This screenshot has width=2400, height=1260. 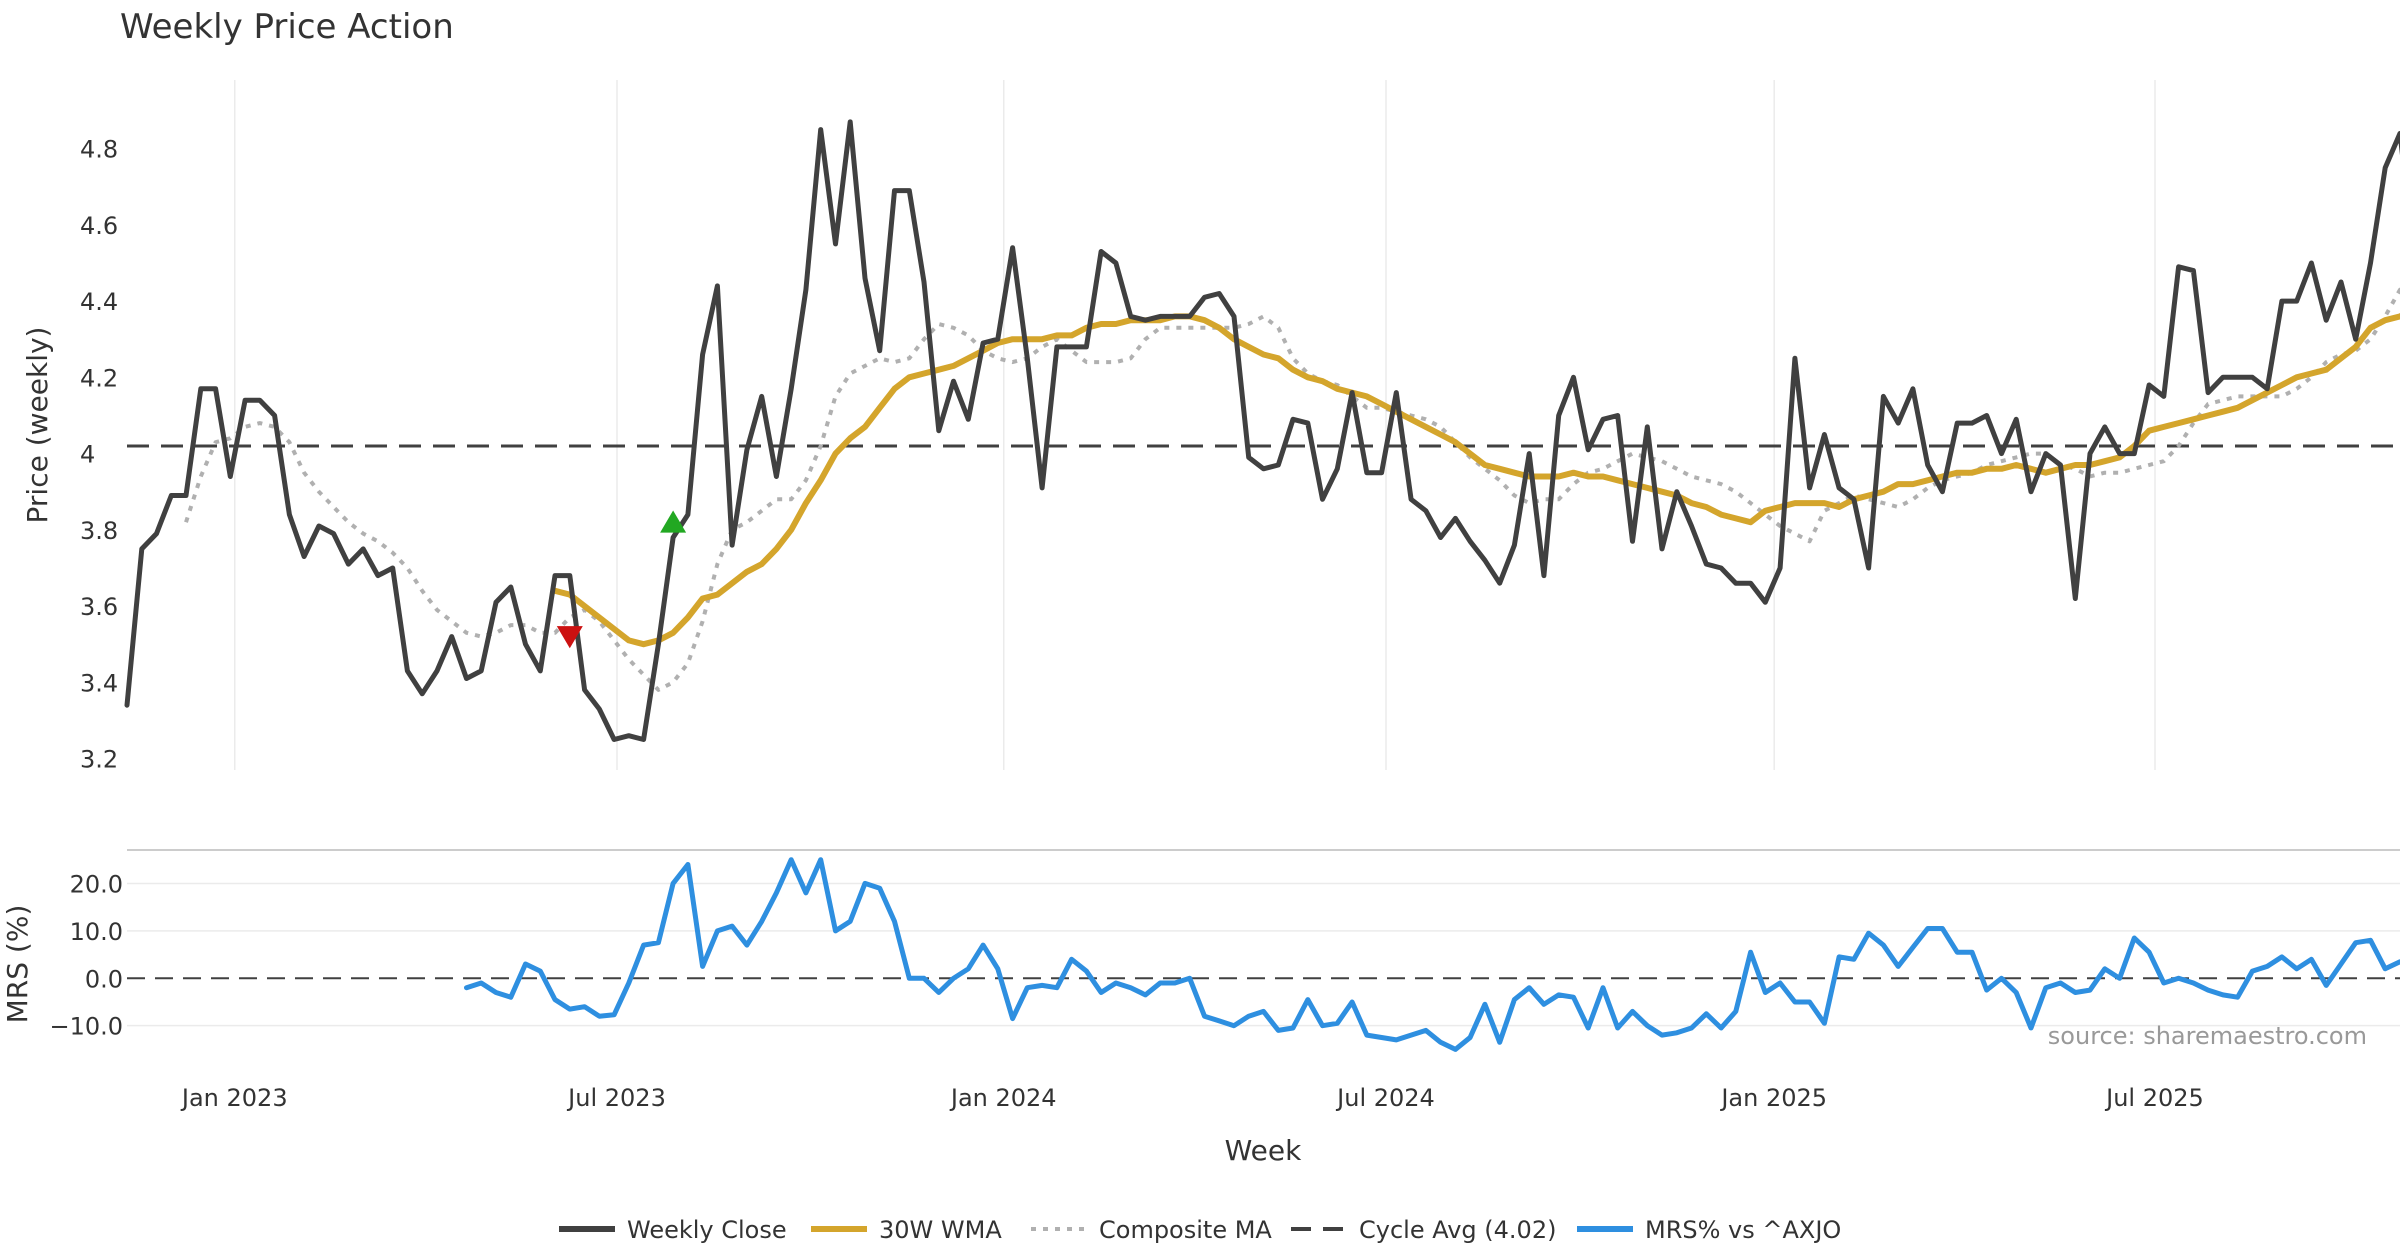 I want to click on price-y-tick-label: 4.6, so click(x=99, y=226).